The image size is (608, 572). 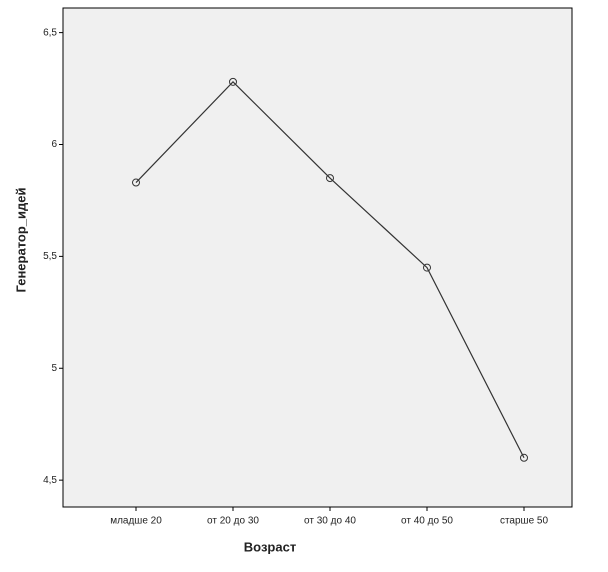 I want to click on y-axis-title: Генератор_идей, so click(x=20, y=240).